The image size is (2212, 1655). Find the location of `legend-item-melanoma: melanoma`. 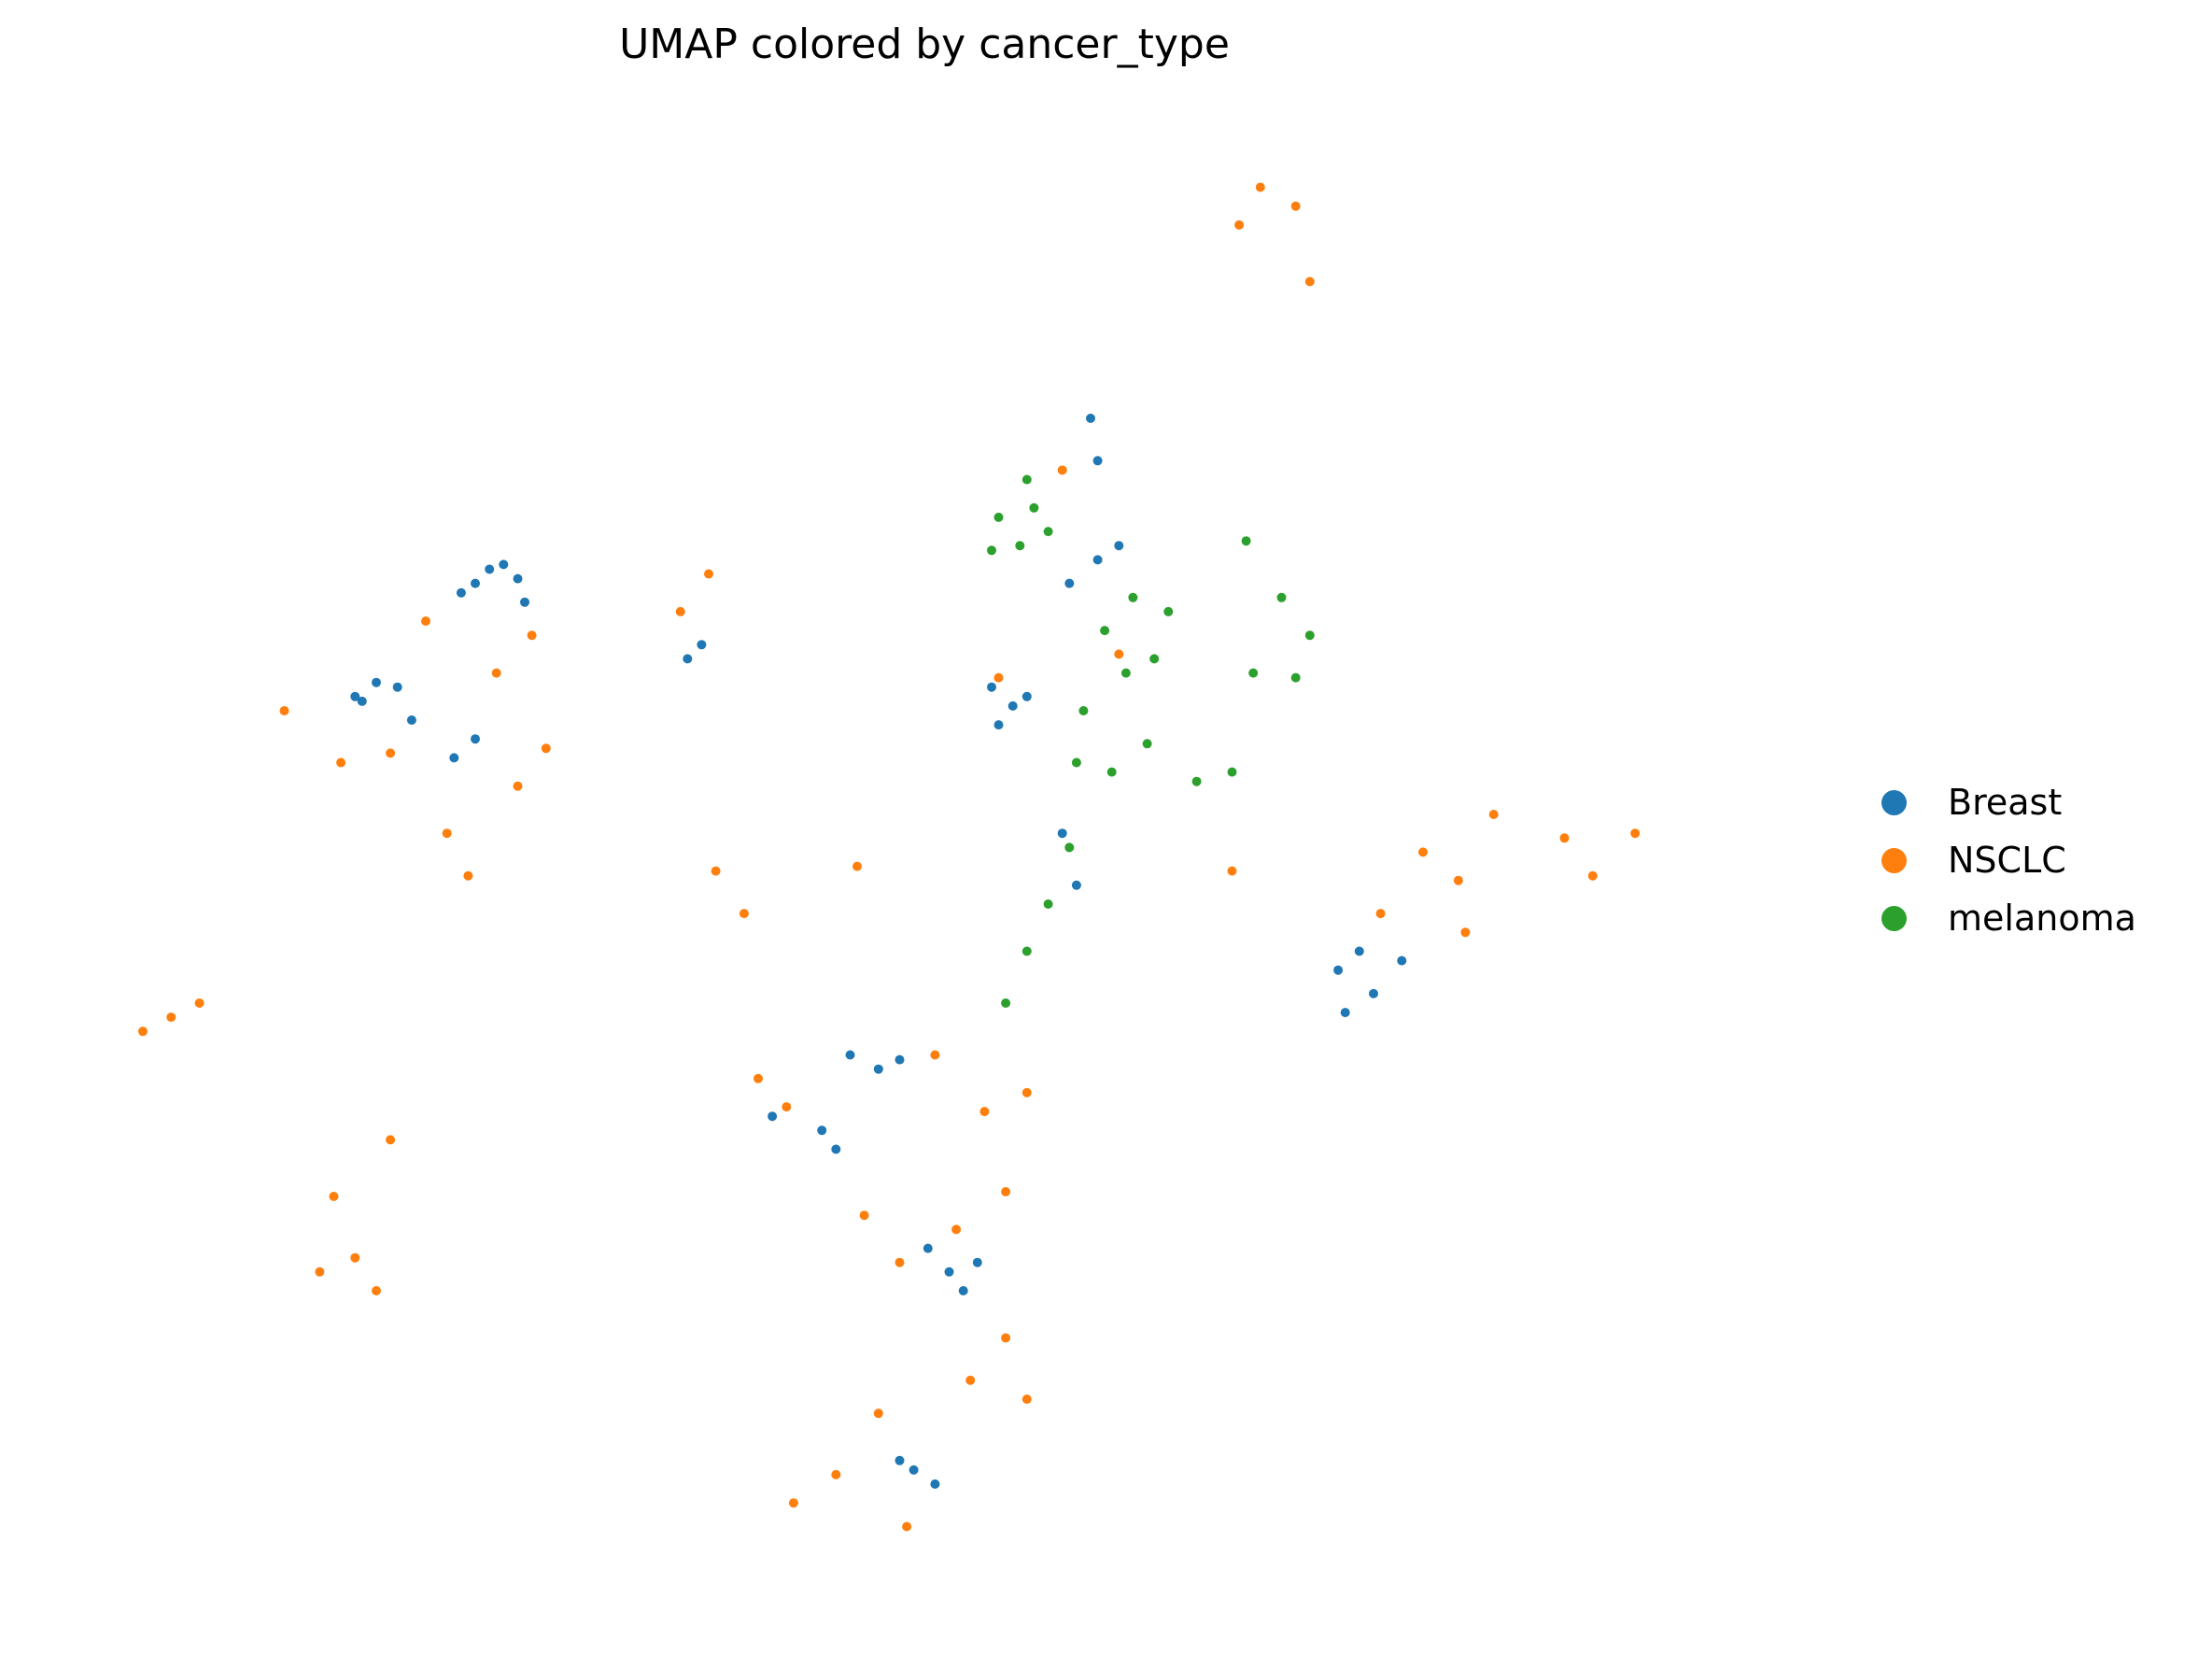

legend-item-melanoma: melanoma is located at coordinates (2008, 918).